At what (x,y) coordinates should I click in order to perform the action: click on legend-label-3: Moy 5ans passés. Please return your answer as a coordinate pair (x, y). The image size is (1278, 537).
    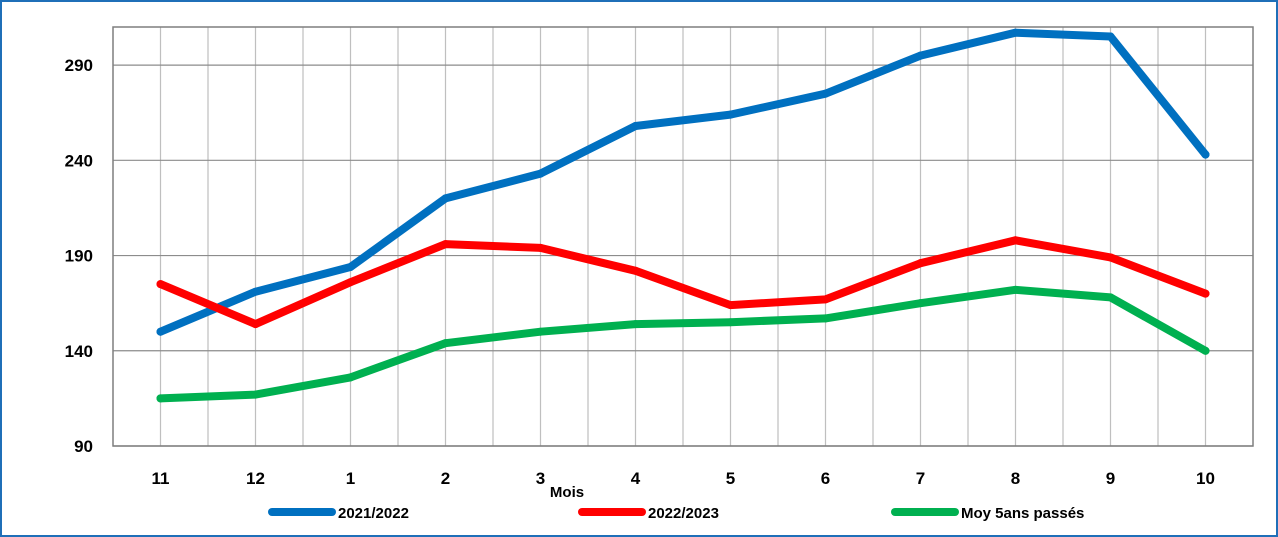
    Looking at the image, I should click on (1022, 513).